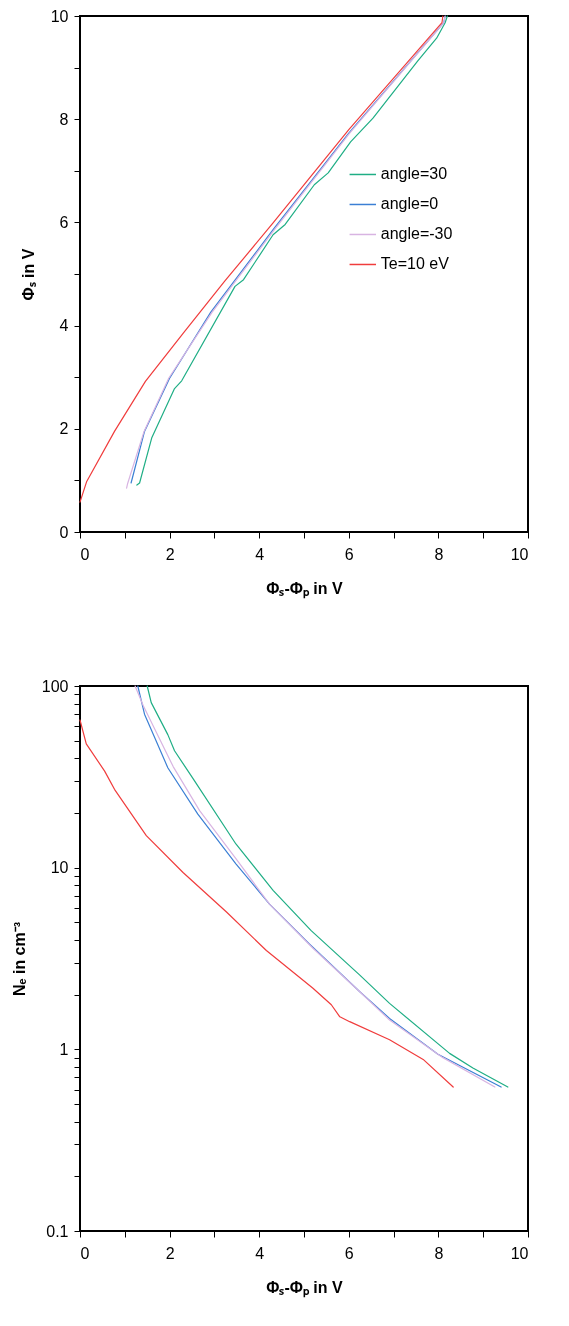 The width and height of the screenshot is (569, 1326). Describe the element at coordinates (19, 959) in the screenshot. I see `y-axis-title: Nₑ in cm⁻³` at that location.